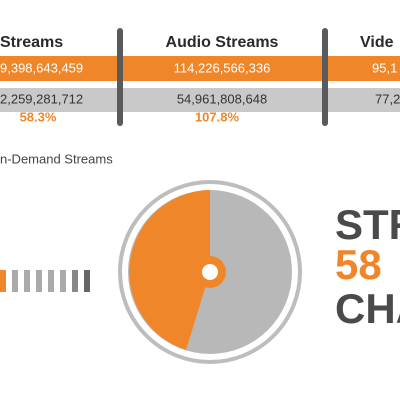 Image resolution: width=400 pixels, height=400 pixels. Describe the element at coordinates (41, 67) in the screenshot. I see `cell: 9,398,643,459` at that location.